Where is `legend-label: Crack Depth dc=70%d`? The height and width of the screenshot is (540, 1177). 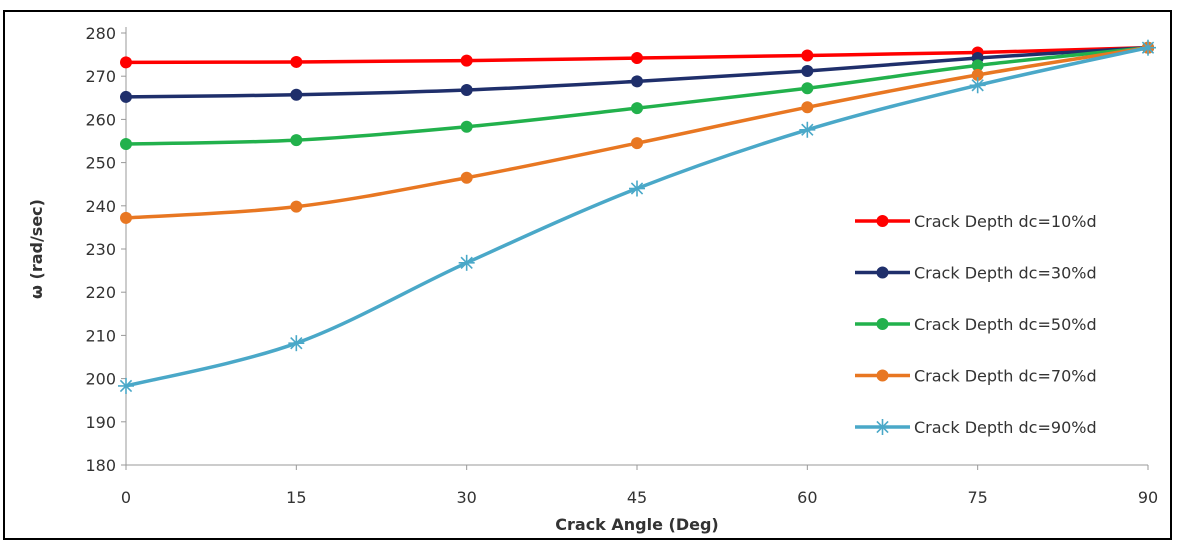
legend-label: Crack Depth dc=70%d is located at coordinates (1005, 376).